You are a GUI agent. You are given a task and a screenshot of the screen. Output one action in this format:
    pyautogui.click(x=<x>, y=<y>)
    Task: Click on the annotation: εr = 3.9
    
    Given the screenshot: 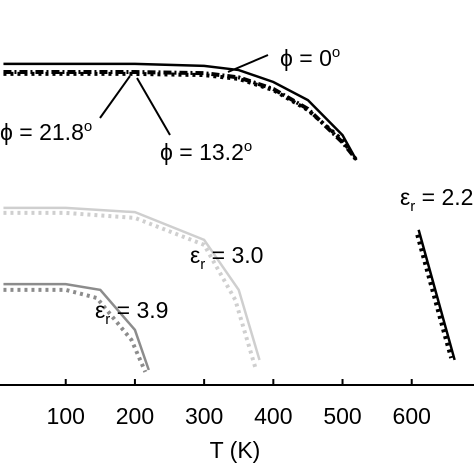 What is the action you would take?
    pyautogui.click(x=131, y=312)
    